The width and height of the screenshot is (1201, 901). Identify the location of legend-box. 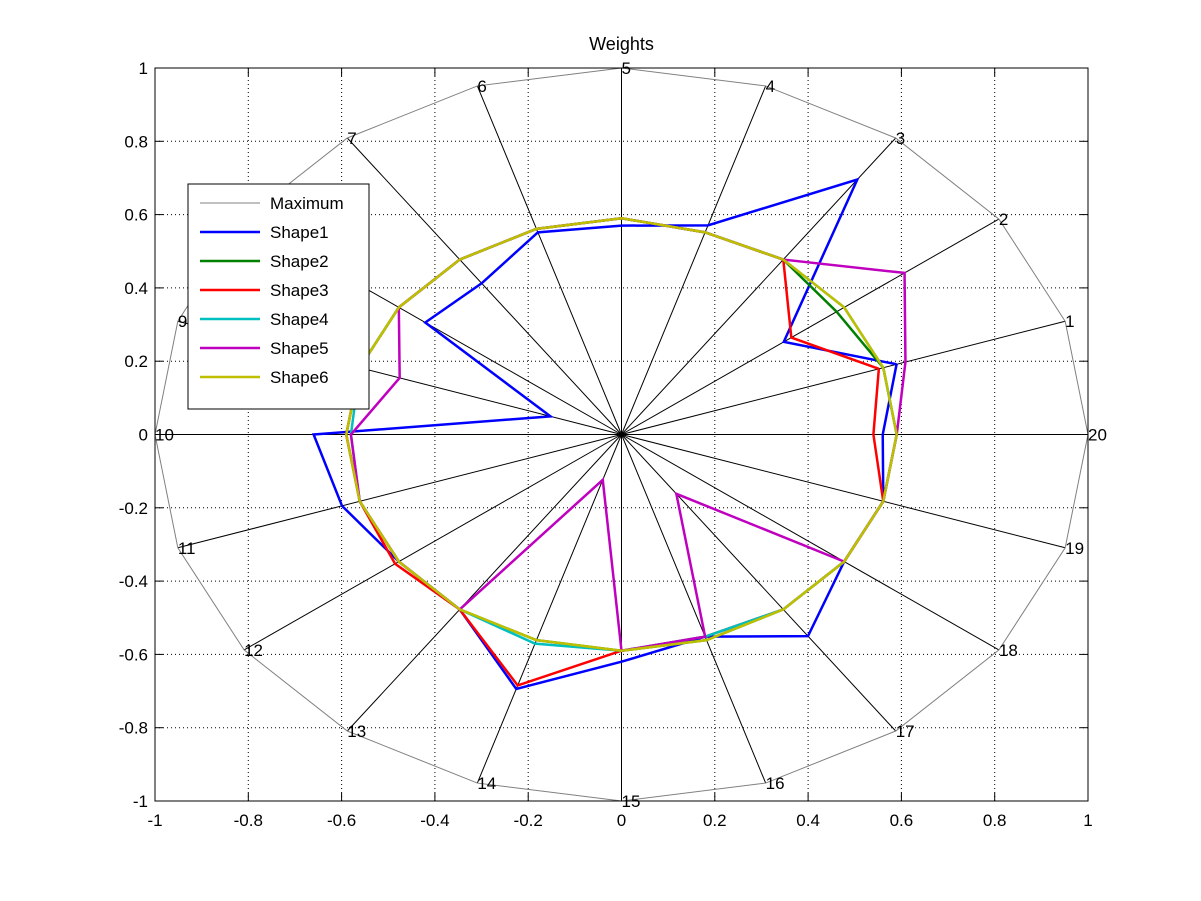
(278, 296).